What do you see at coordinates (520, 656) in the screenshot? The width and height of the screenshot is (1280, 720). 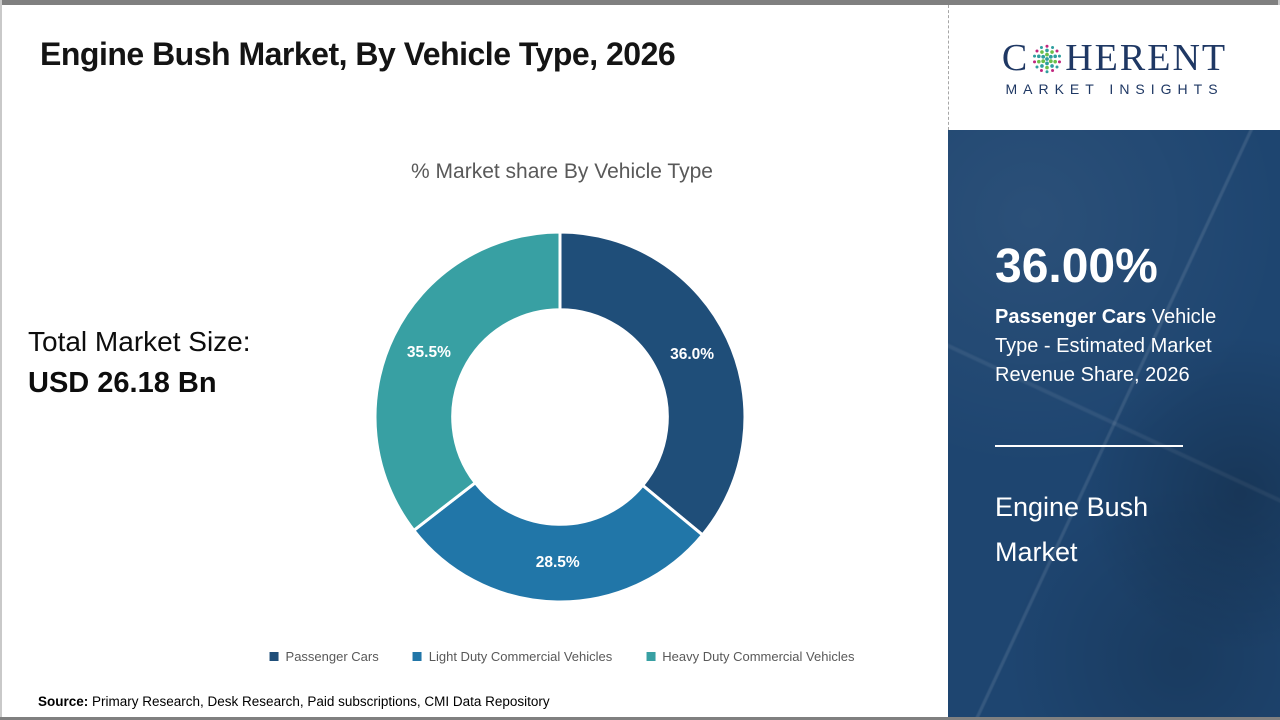 I see `legend-label: Light Duty Commercial Vehicles` at bounding box center [520, 656].